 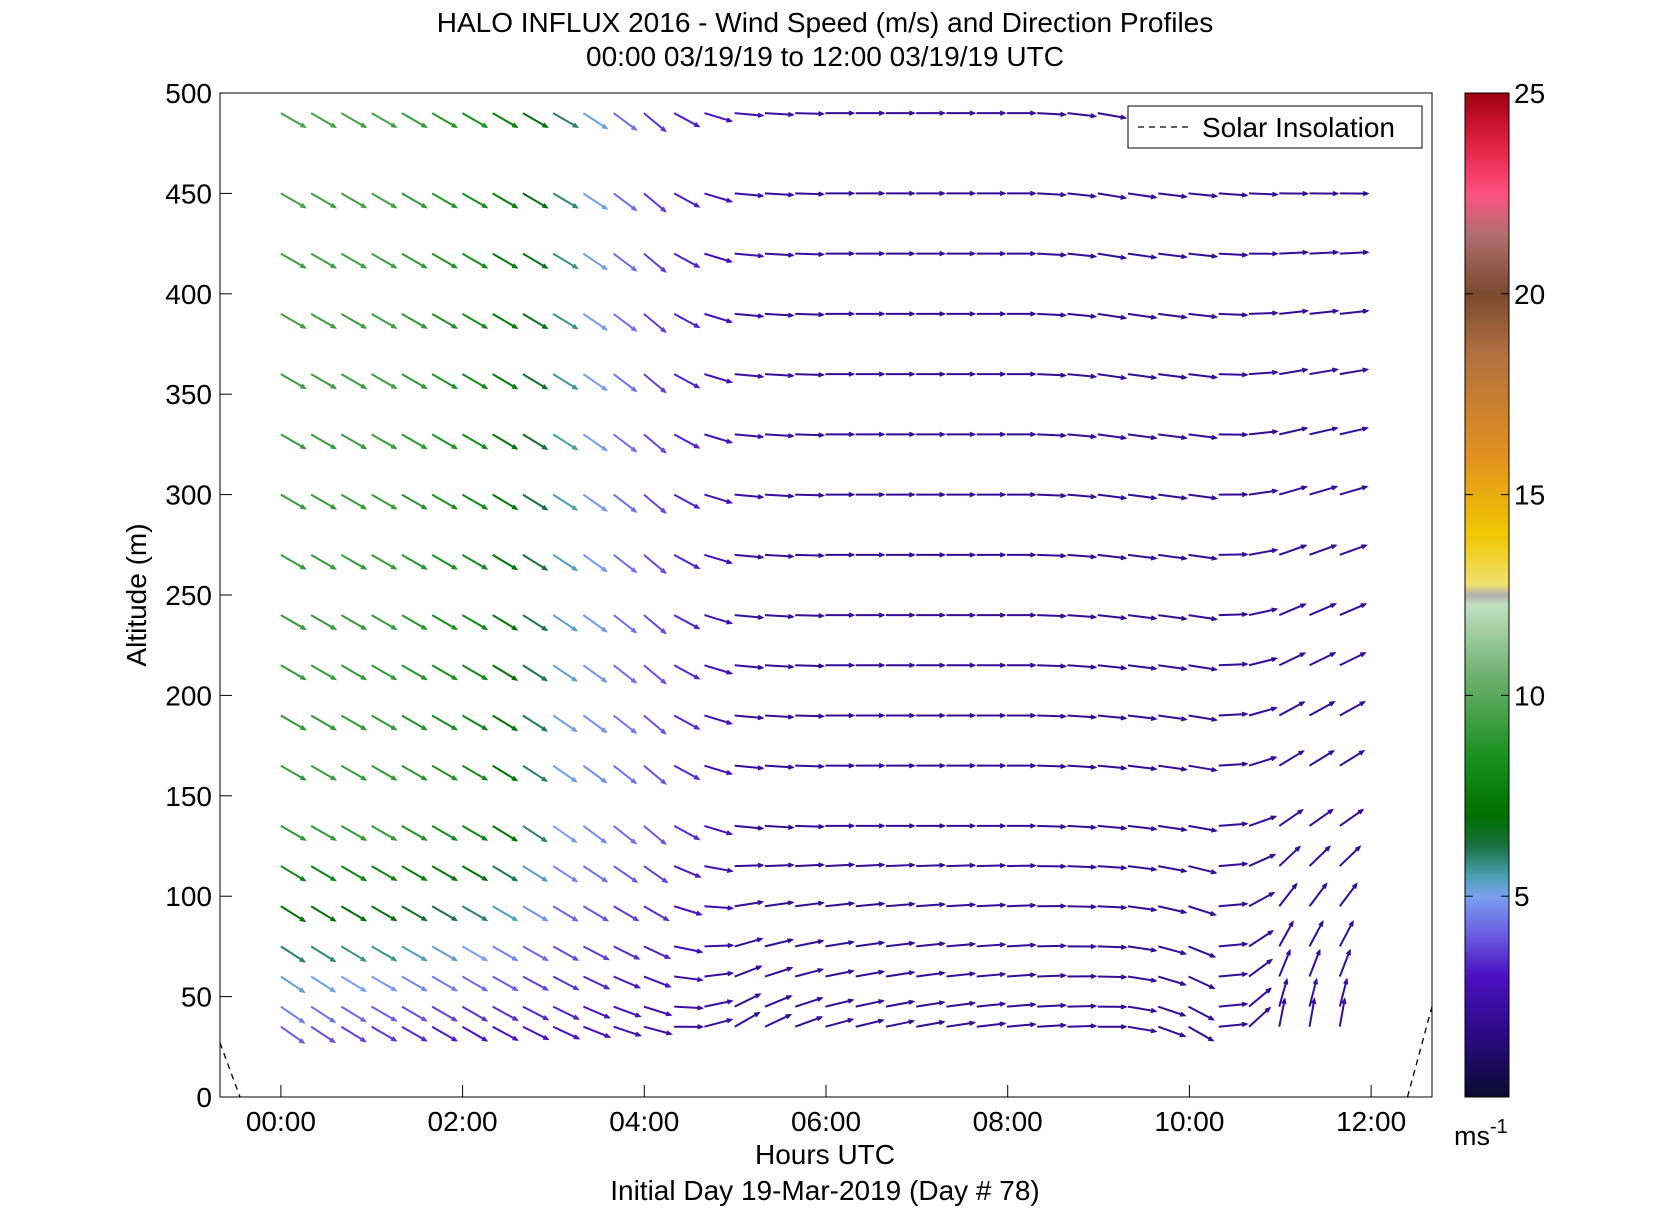 What do you see at coordinates (204, 1097) in the screenshot?
I see `y-tick-label: 0` at bounding box center [204, 1097].